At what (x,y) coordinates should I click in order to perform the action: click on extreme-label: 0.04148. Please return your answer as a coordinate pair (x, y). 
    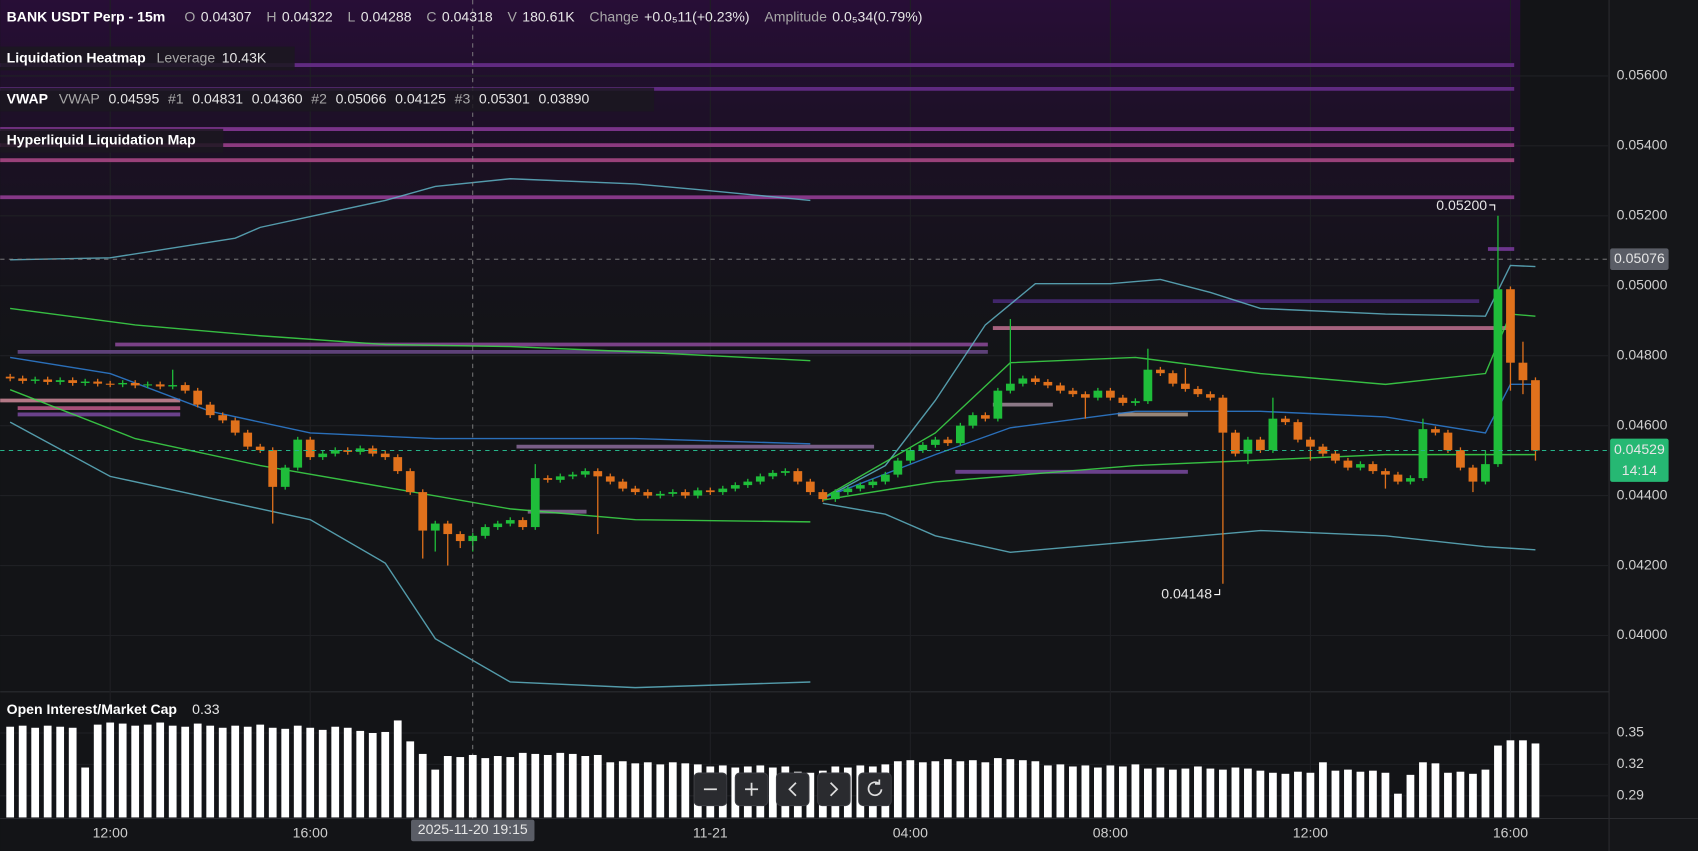
    Looking at the image, I should click on (1186, 593).